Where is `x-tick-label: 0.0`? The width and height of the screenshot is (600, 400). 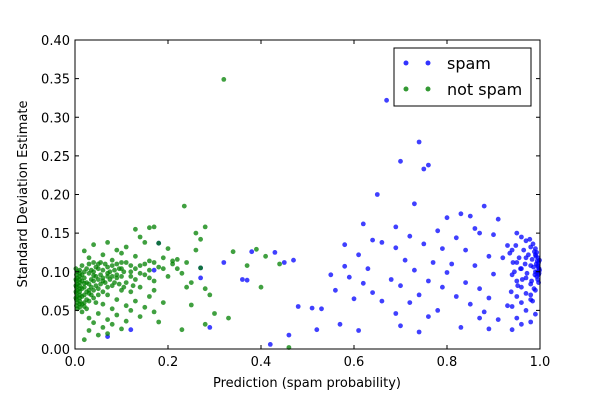 x-tick-label: 0.0 is located at coordinates (75, 362).